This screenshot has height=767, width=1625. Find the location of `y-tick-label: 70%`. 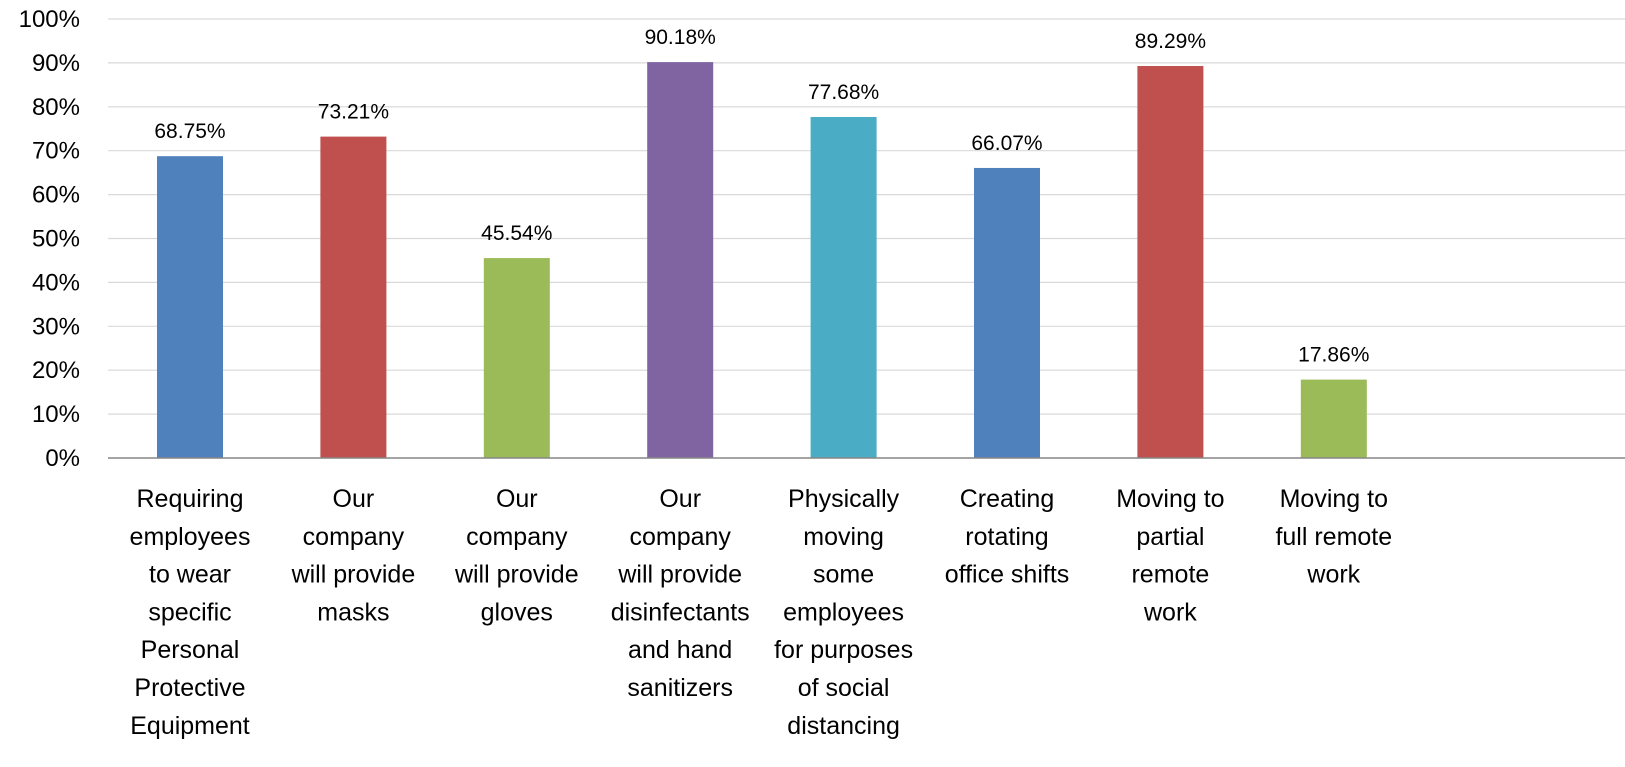

y-tick-label: 70% is located at coordinates (56, 151).